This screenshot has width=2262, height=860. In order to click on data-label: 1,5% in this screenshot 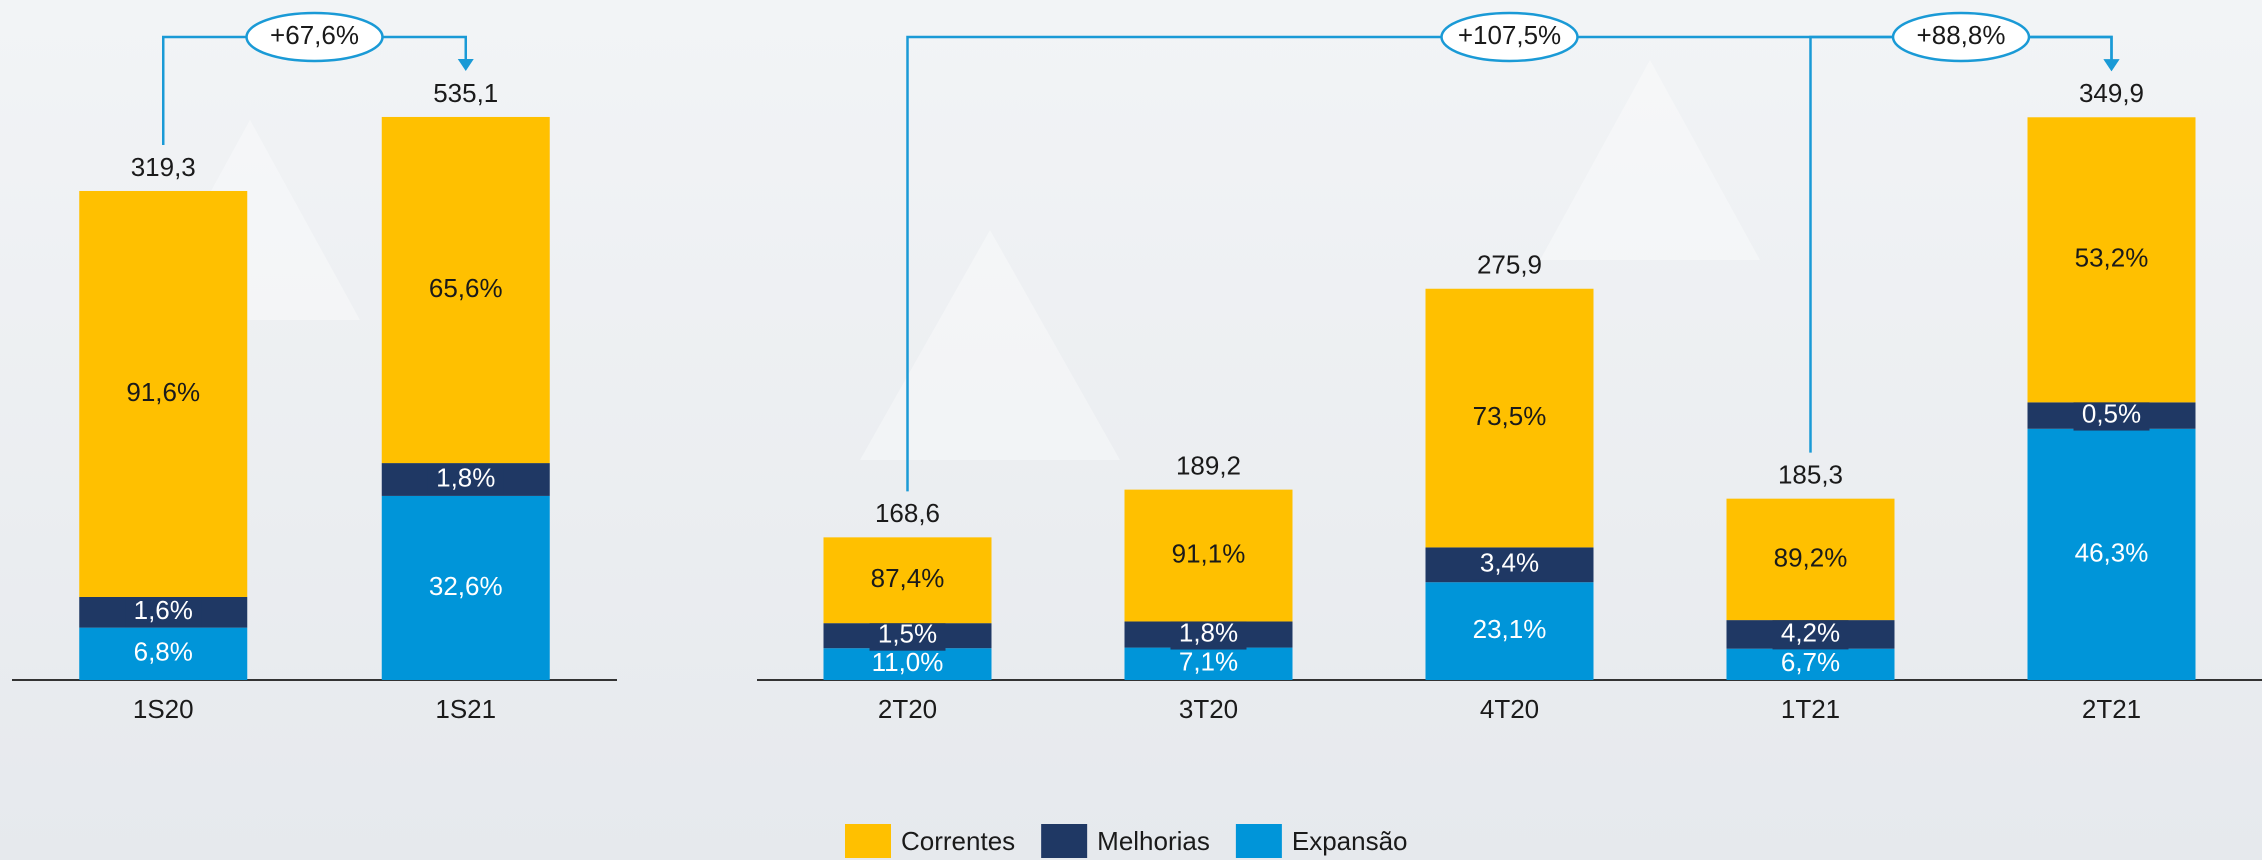, I will do `click(907, 634)`.